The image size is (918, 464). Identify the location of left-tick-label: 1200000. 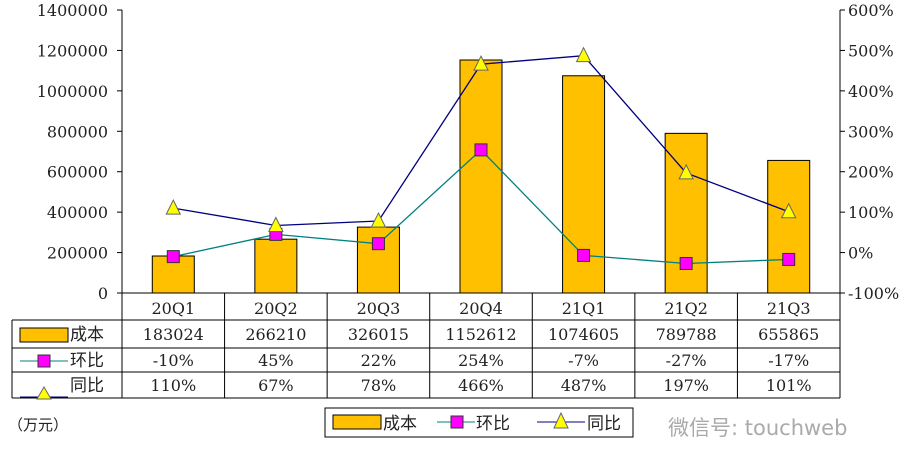
(72, 50).